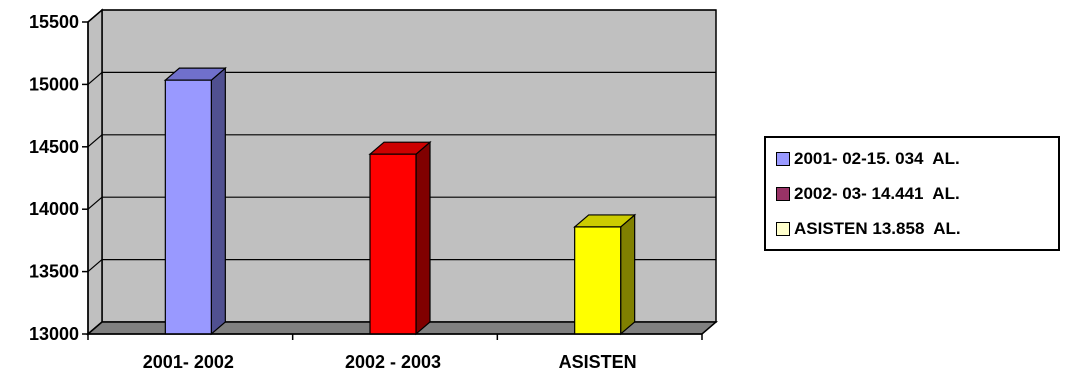 The width and height of the screenshot is (1066, 378). I want to click on y-tick-label: 15500, so click(54, 22).